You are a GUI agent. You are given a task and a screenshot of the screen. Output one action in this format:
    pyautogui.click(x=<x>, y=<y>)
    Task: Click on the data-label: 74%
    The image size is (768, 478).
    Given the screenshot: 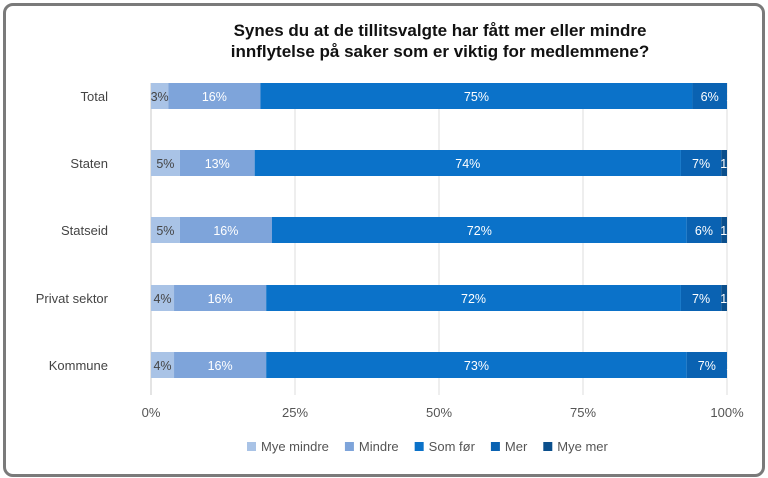 What is the action you would take?
    pyautogui.click(x=467, y=164)
    